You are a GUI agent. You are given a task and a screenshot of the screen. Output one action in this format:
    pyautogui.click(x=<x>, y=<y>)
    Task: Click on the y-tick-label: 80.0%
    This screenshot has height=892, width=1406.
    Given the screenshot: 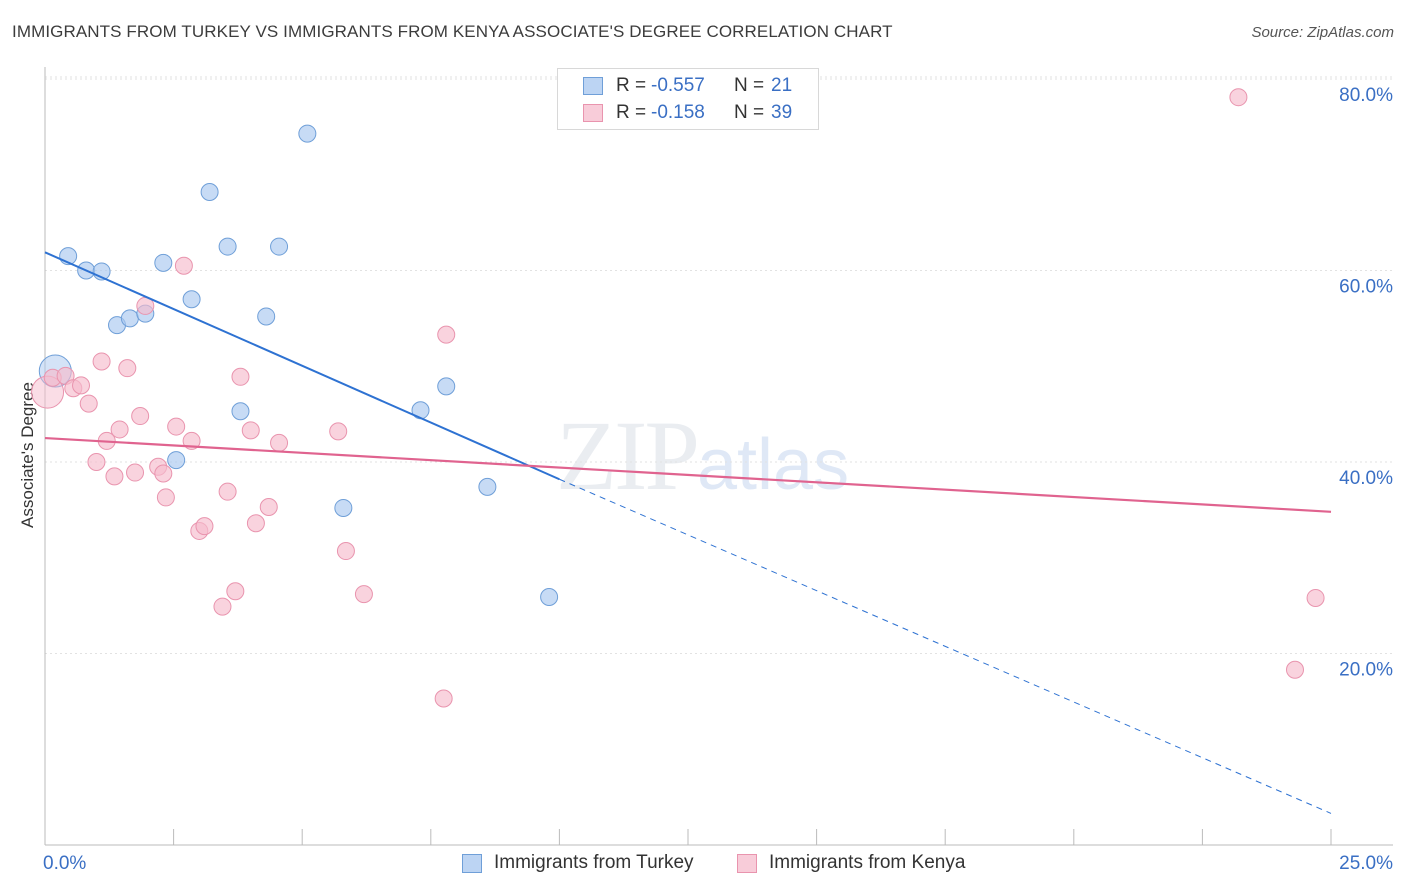 What is the action you would take?
    pyautogui.click(x=1366, y=95)
    